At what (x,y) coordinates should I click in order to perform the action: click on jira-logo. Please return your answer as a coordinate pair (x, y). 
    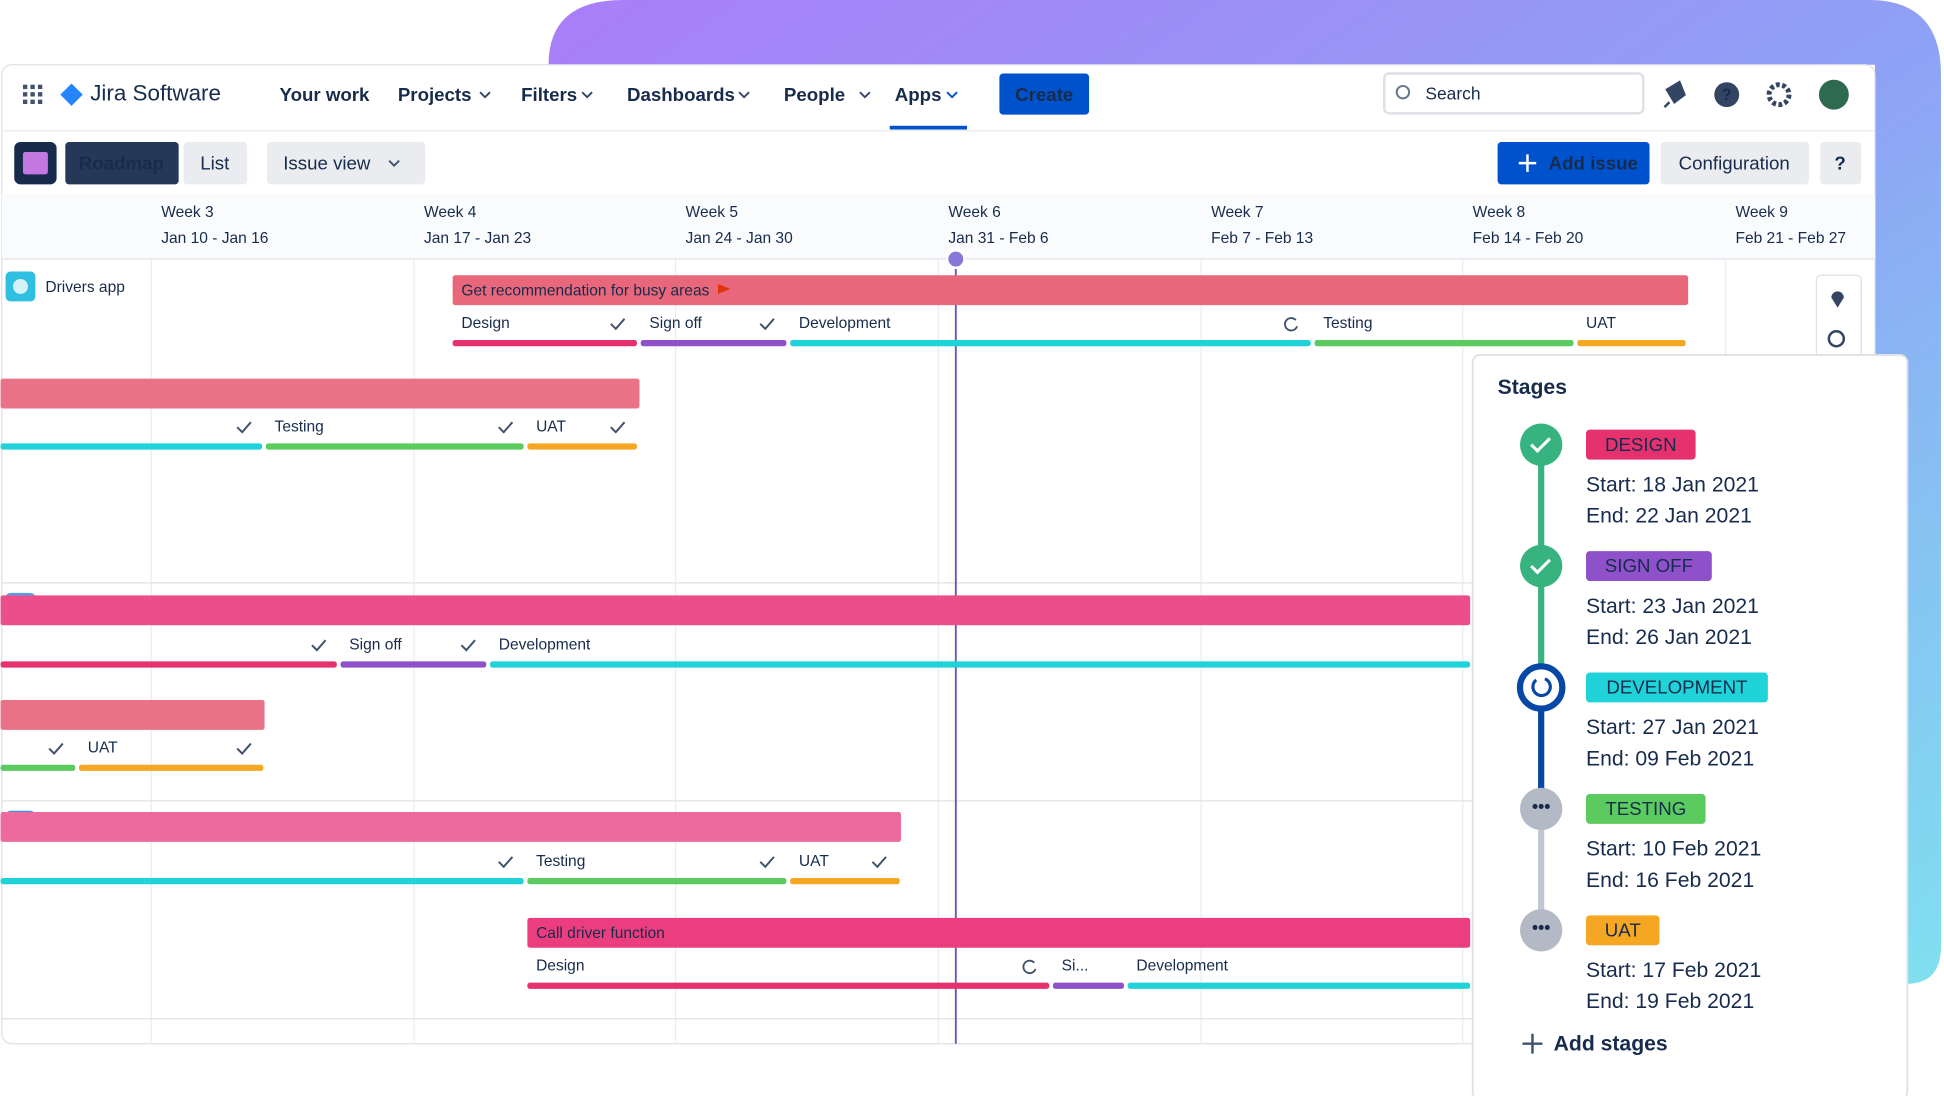
    Looking at the image, I should click on (71, 94).